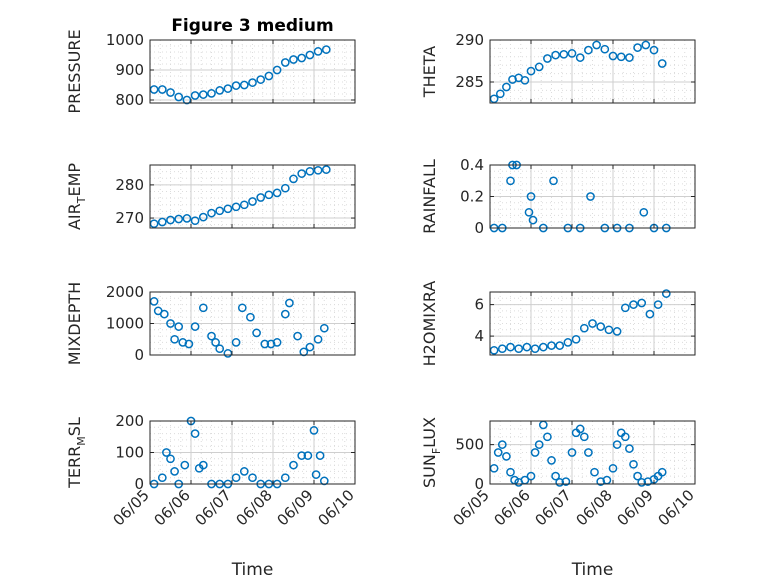  Describe the element at coordinates (129, 421) in the screenshot. I see `y-tick-label: 200` at that location.